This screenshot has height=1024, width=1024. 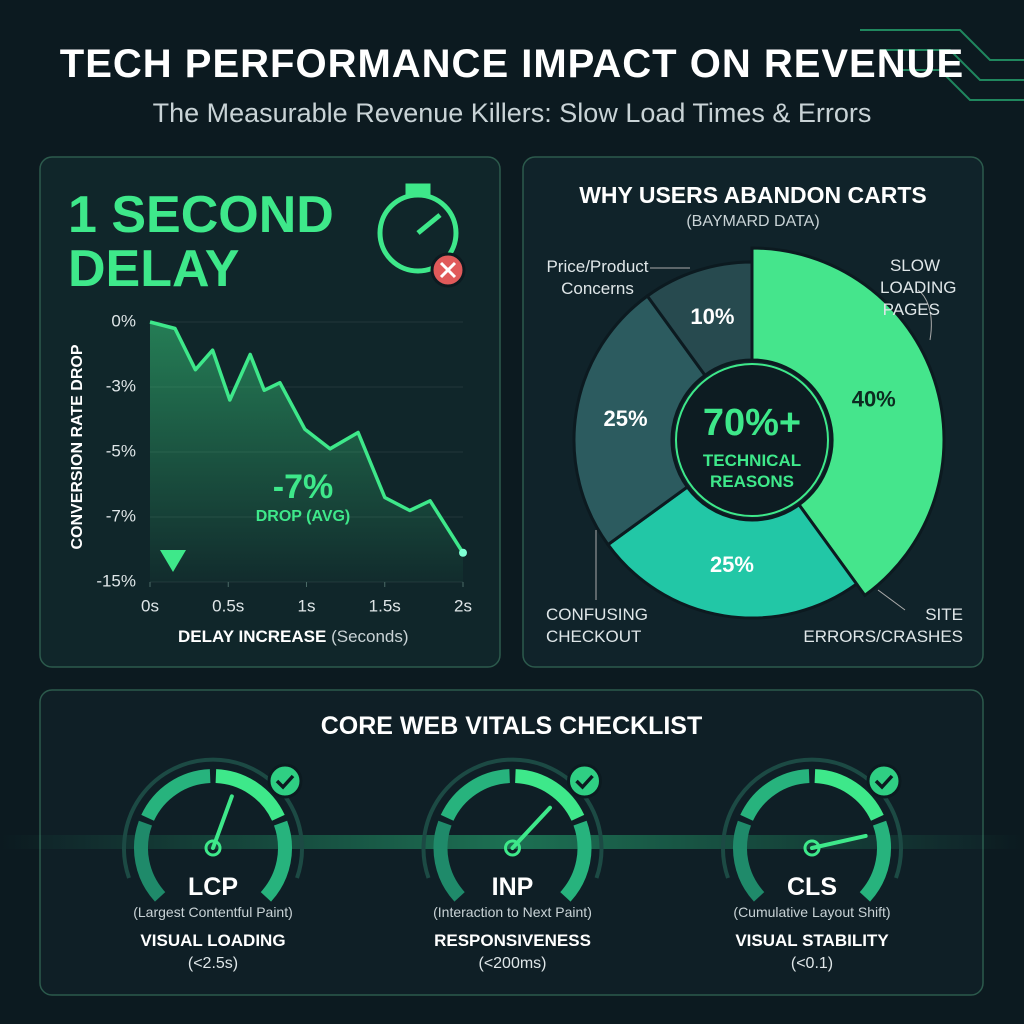 I want to click on vital-full-name: (Interaction to Next Paint), so click(x=512, y=912).